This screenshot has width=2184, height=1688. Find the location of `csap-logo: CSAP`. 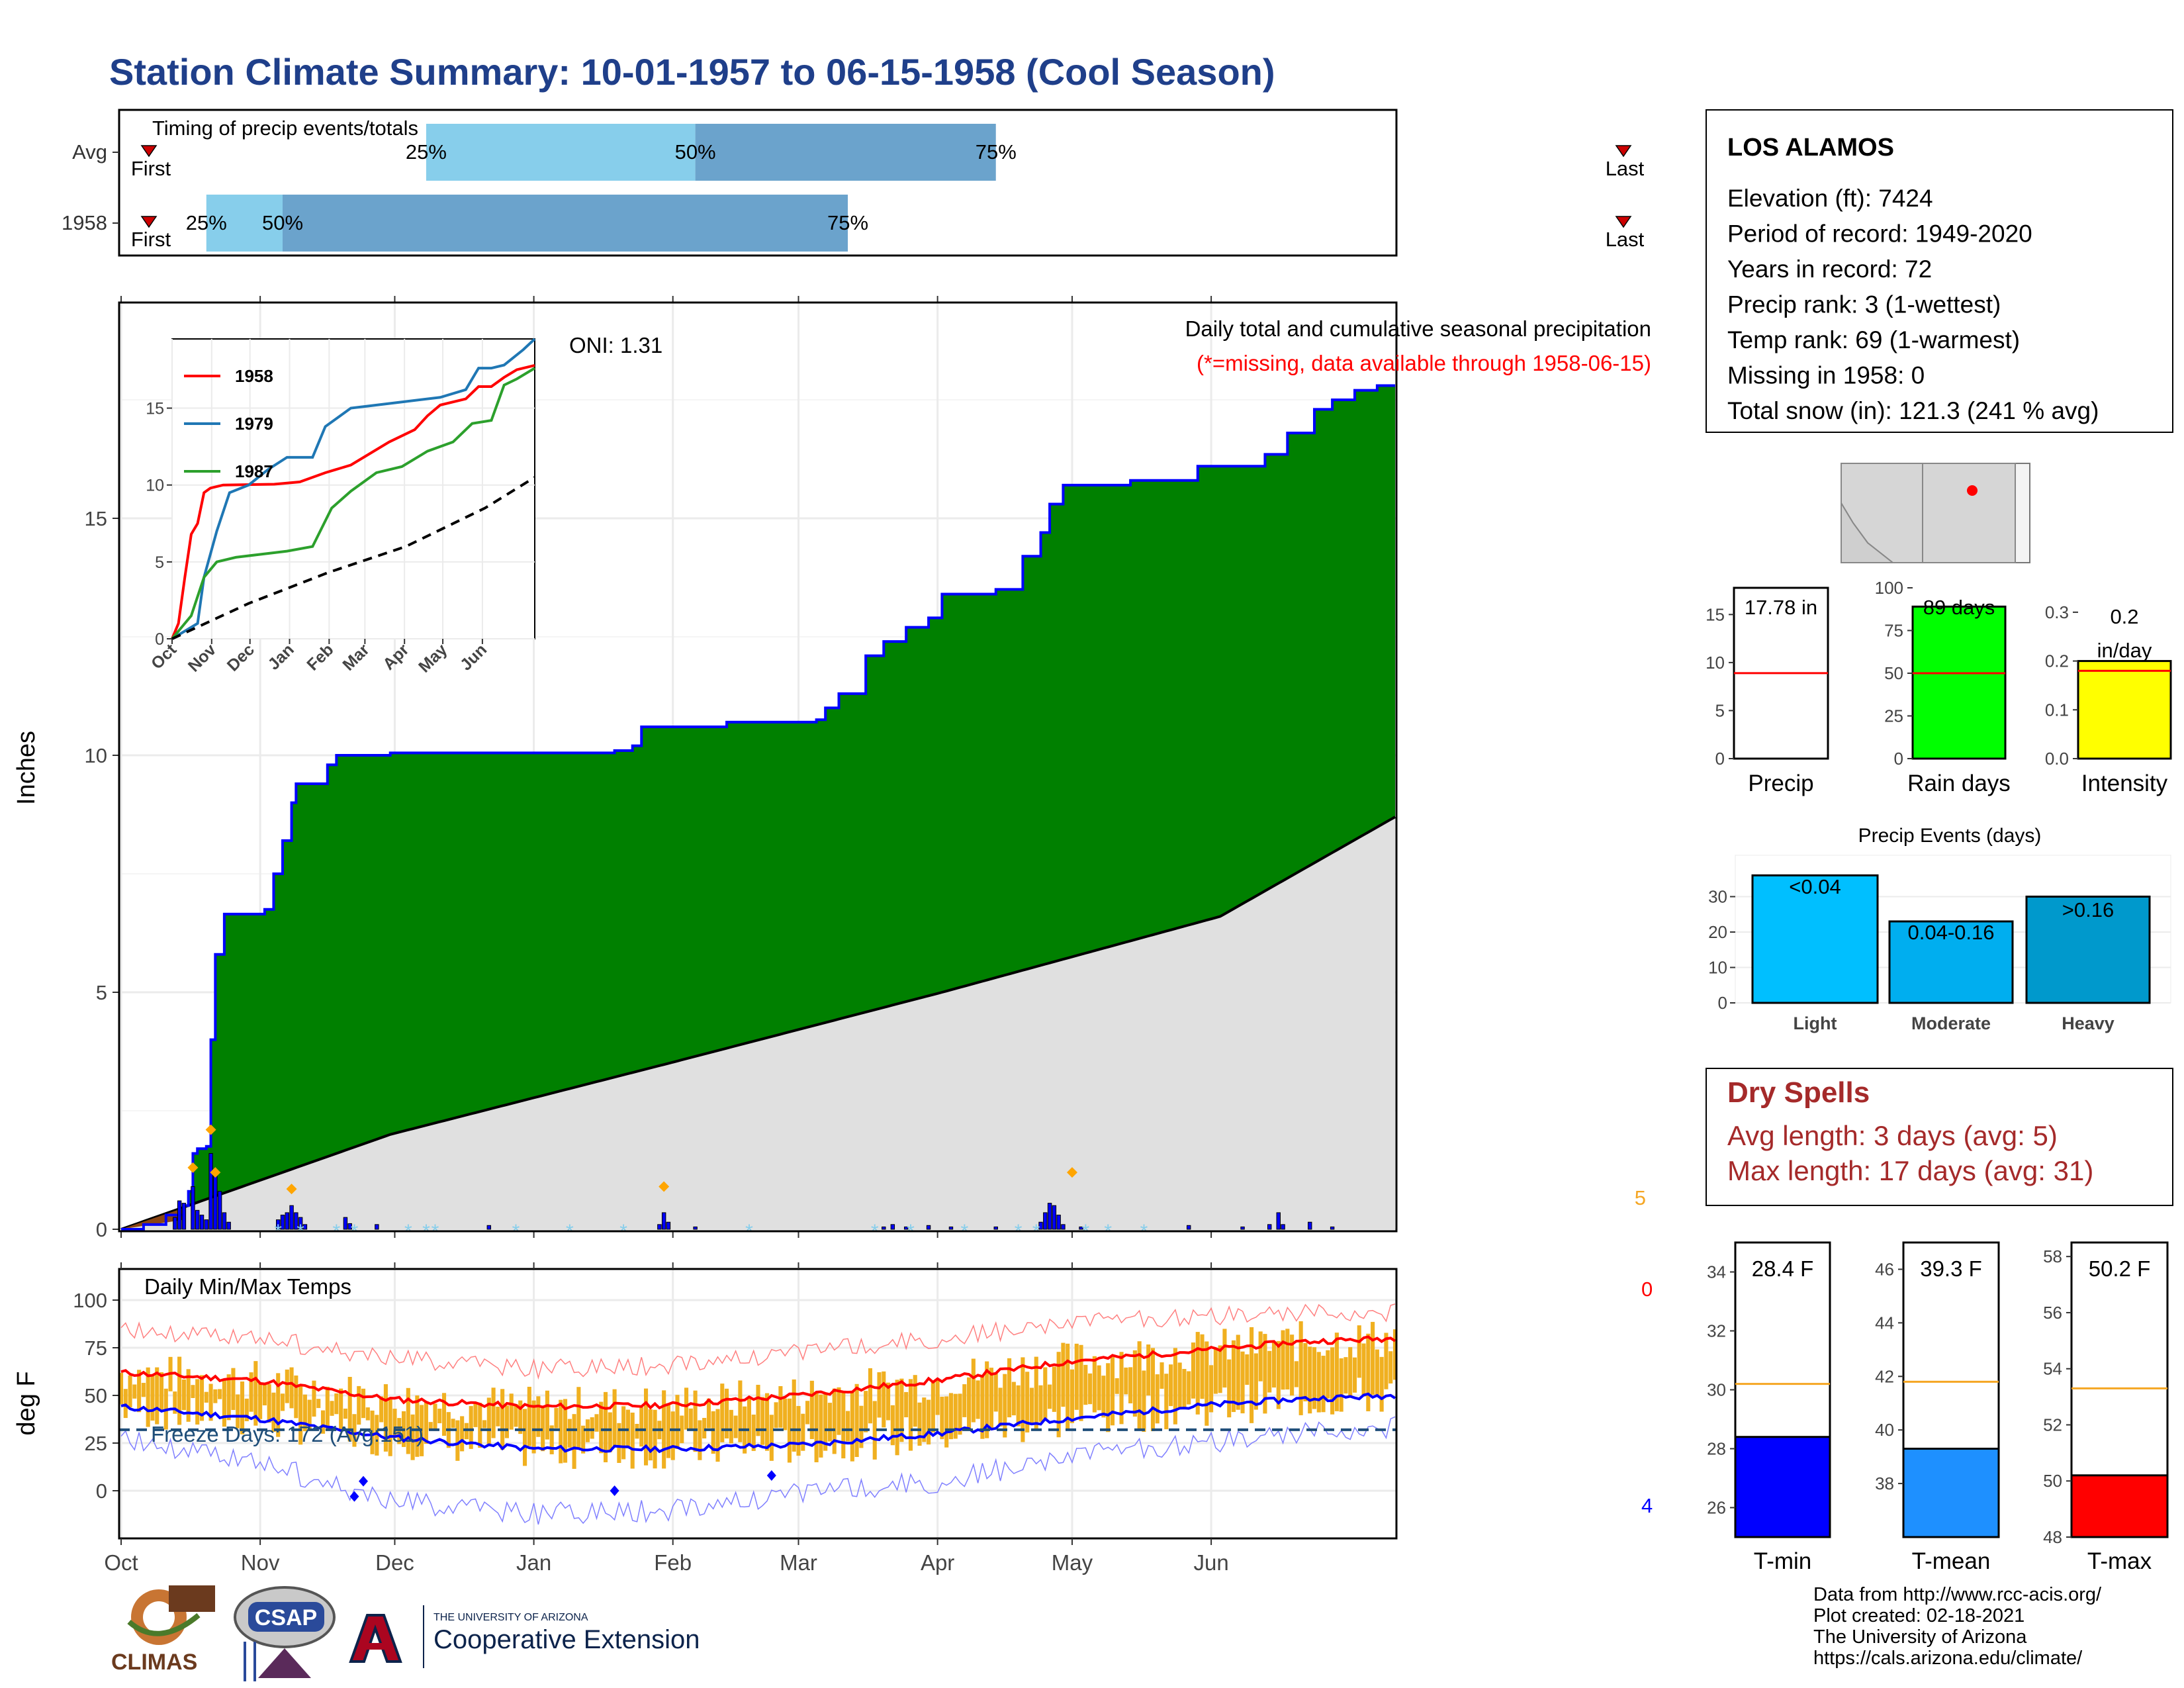

csap-logo: CSAP is located at coordinates (285, 1633).